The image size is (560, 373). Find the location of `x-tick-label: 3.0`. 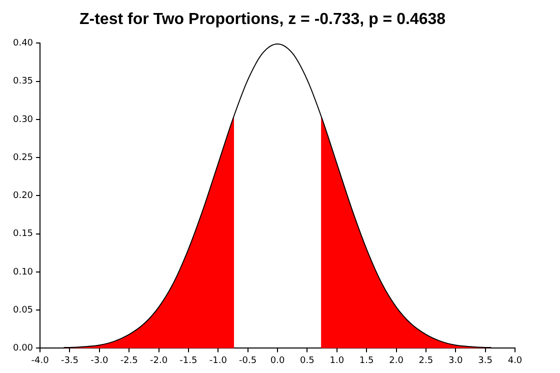

x-tick-label: 3.0 is located at coordinates (456, 361).